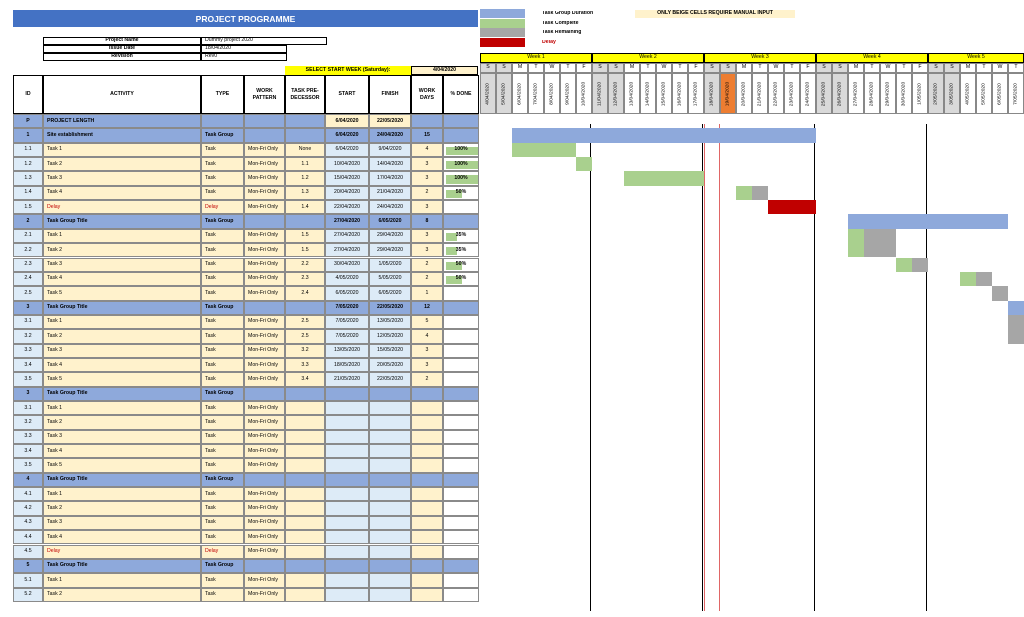  Describe the element at coordinates (390, 350) in the screenshot. I see `cell-finish: 15/05/2020` at that location.